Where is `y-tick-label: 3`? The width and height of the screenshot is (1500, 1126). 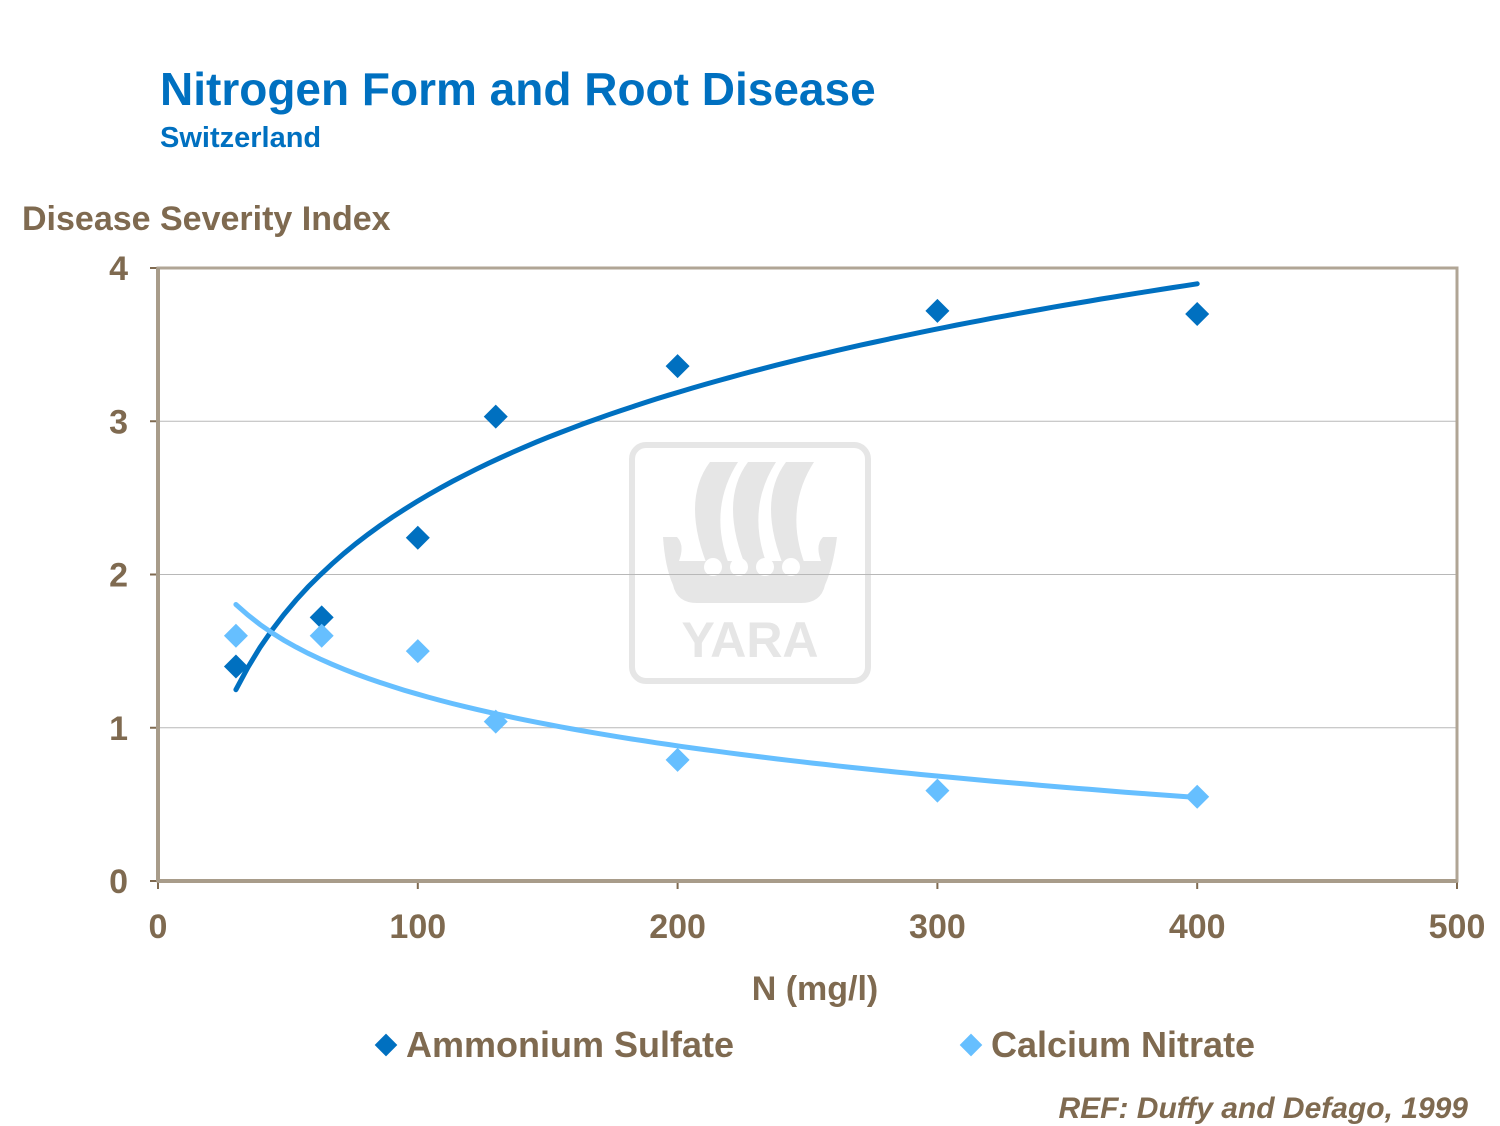 y-tick-label: 3 is located at coordinates (118, 422).